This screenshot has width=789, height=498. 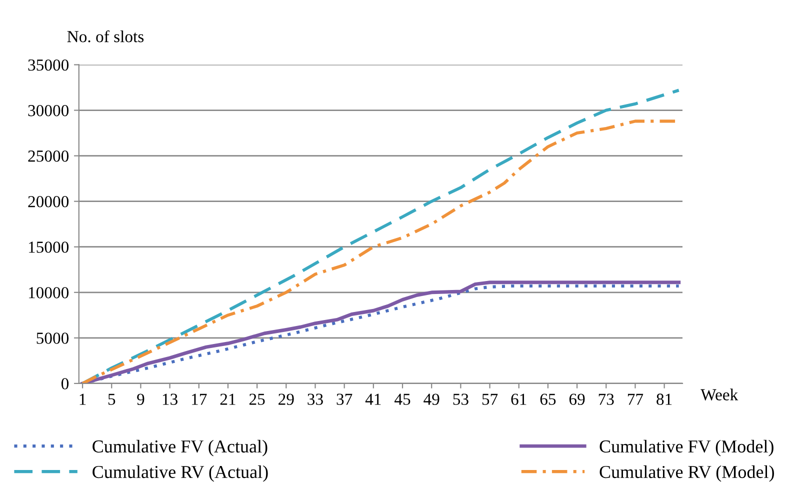 I want to click on y-tick-label: 30000, so click(x=48, y=110).